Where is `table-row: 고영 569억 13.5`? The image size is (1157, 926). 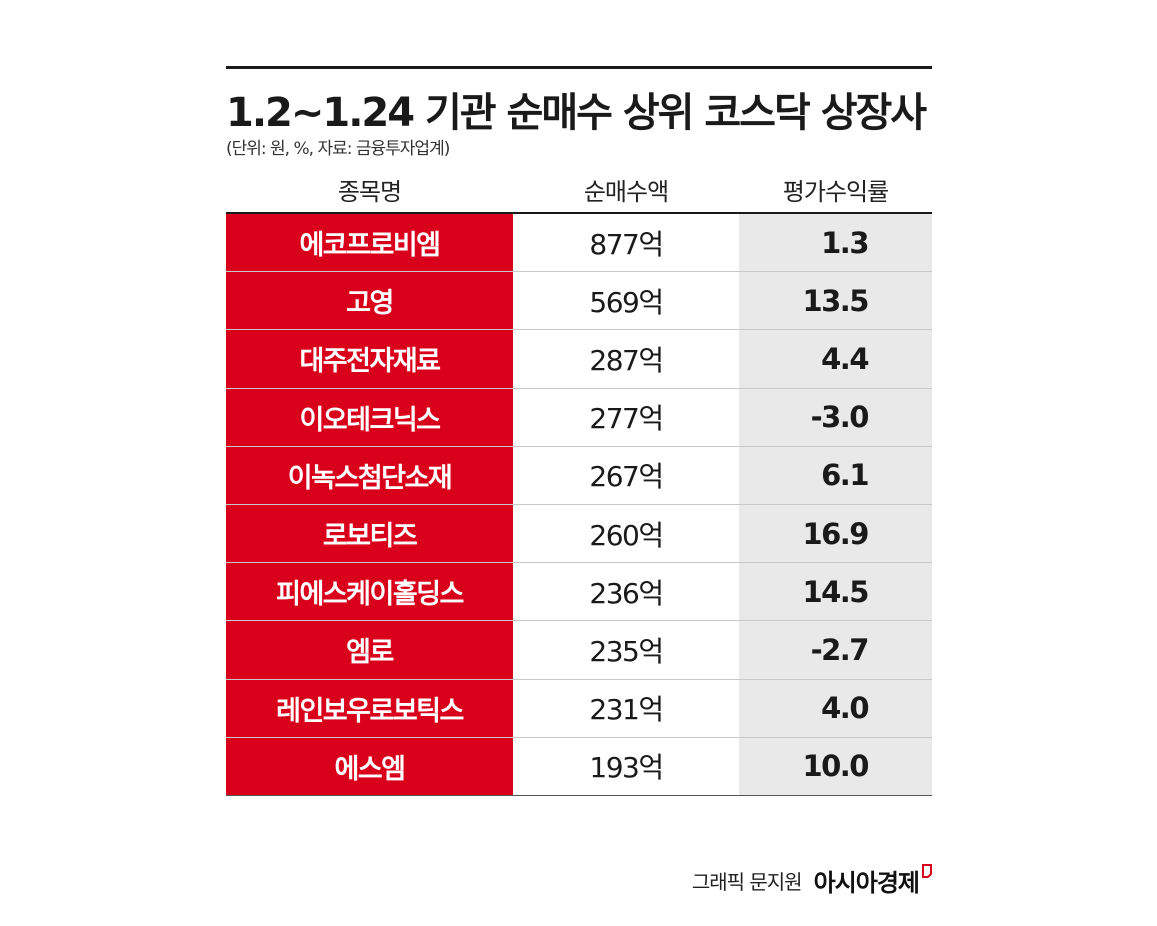
table-row: 고영 569억 13.5 is located at coordinates (579, 301).